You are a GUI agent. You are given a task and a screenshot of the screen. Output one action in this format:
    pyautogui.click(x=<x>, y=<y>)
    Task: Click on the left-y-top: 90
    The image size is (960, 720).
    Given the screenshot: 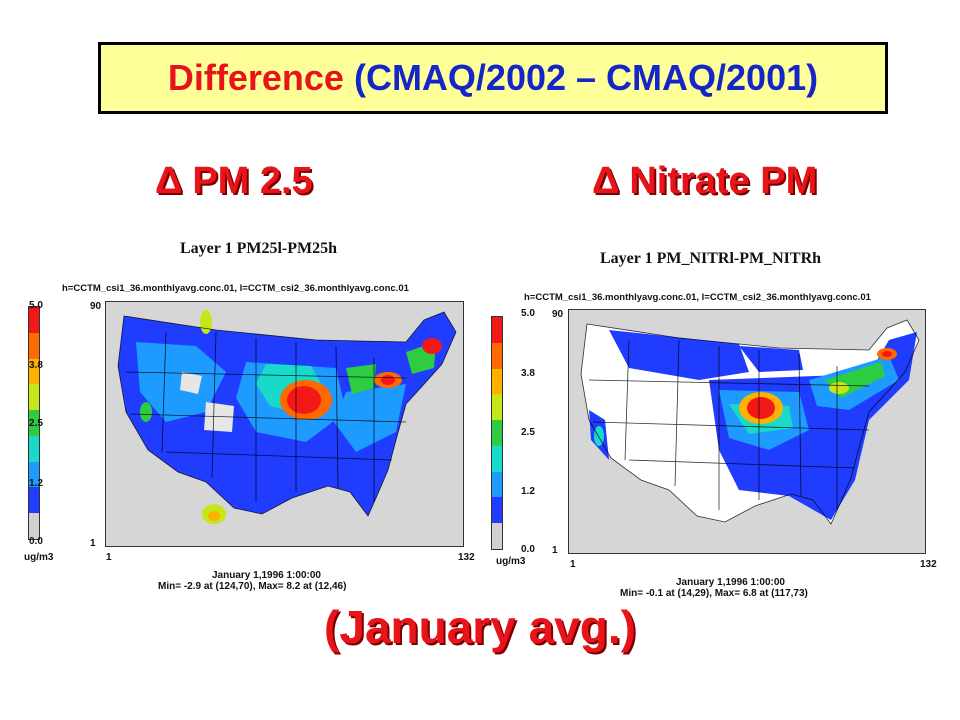 What is the action you would take?
    pyautogui.click(x=96, y=306)
    